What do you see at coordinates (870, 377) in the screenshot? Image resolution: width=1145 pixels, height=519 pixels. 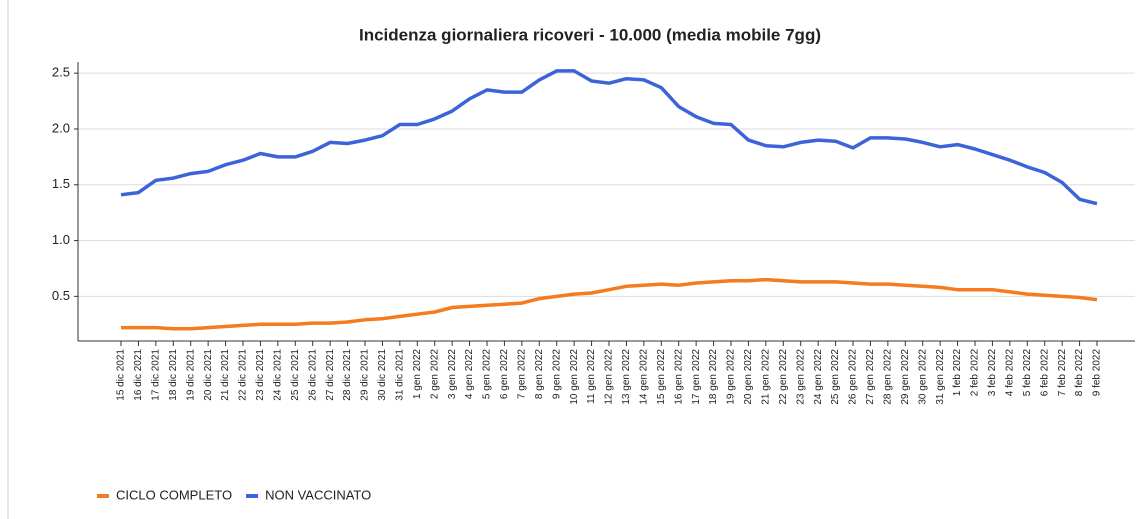 I see `x-tick-label: 27 gen 2022` at bounding box center [870, 377].